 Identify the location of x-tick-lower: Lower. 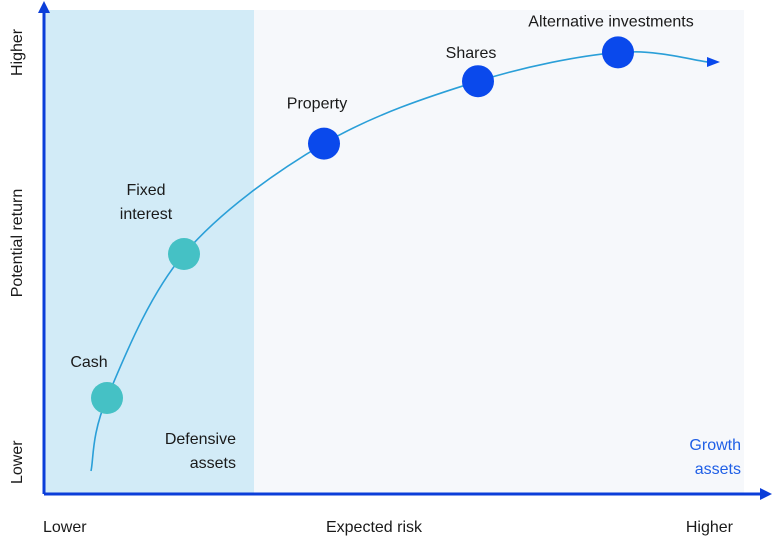
(65, 527).